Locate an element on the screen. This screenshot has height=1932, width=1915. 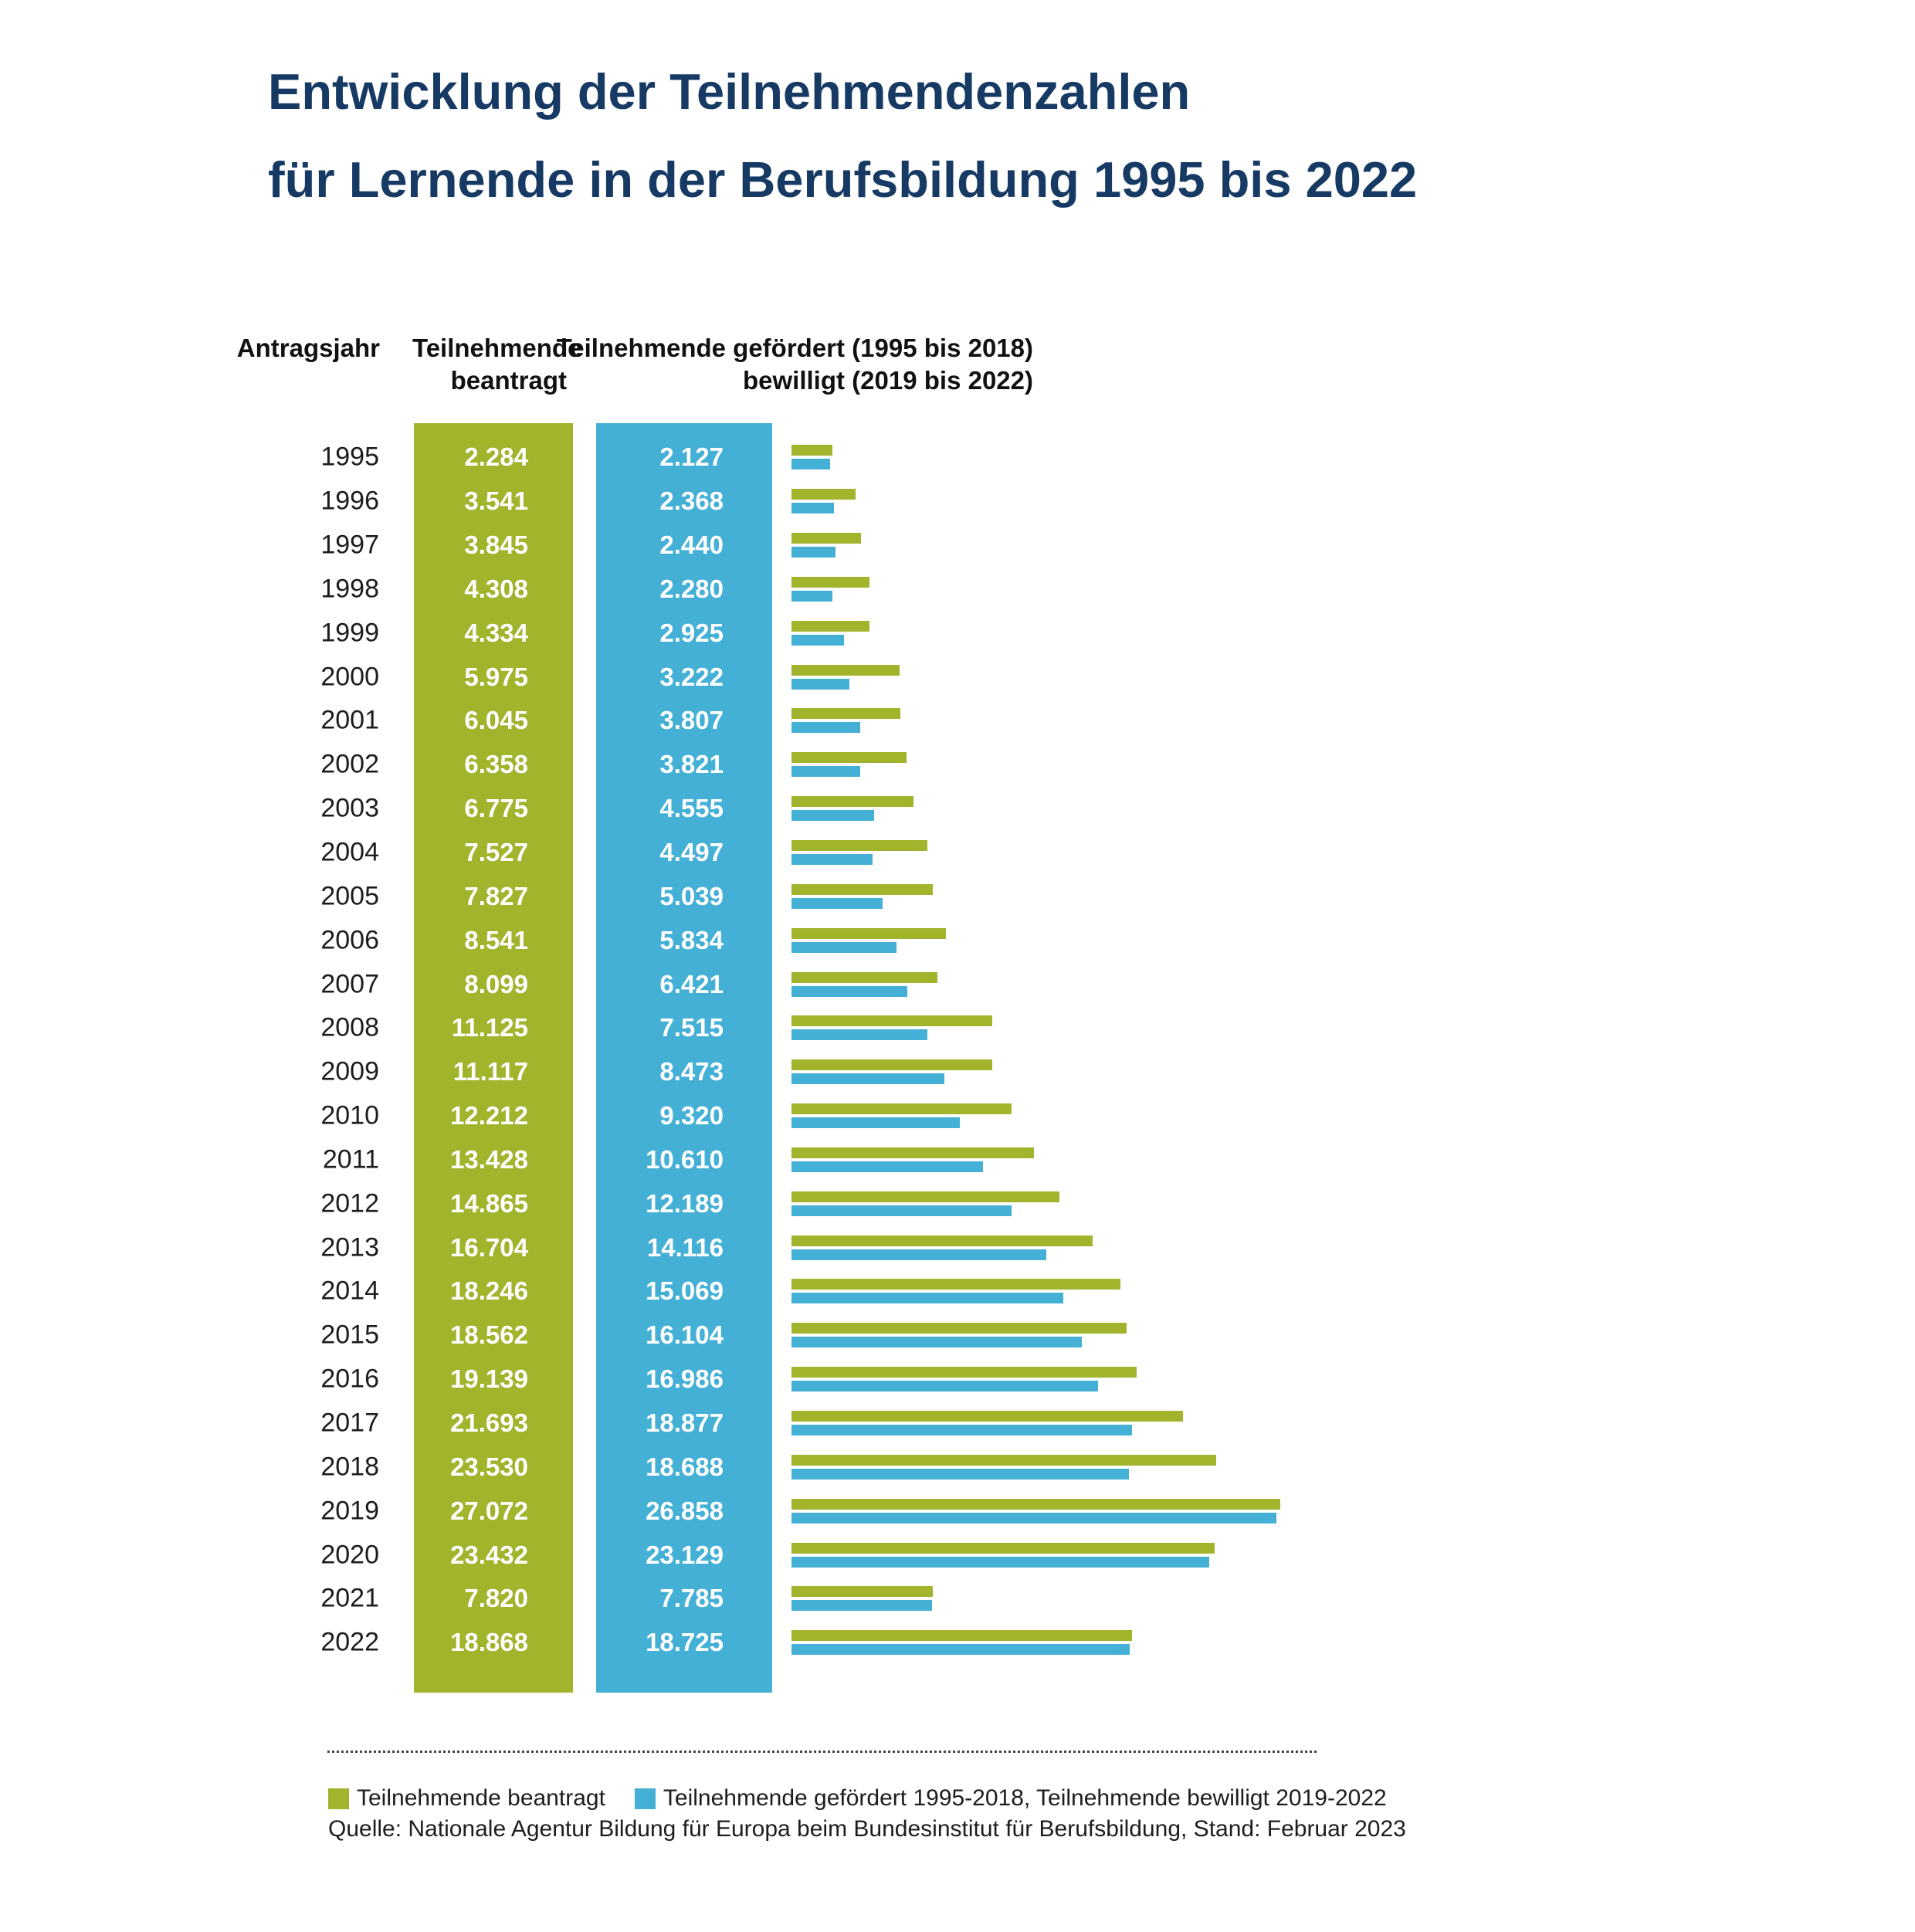
value-gefoerdert: 6.421 is located at coordinates (691, 983).